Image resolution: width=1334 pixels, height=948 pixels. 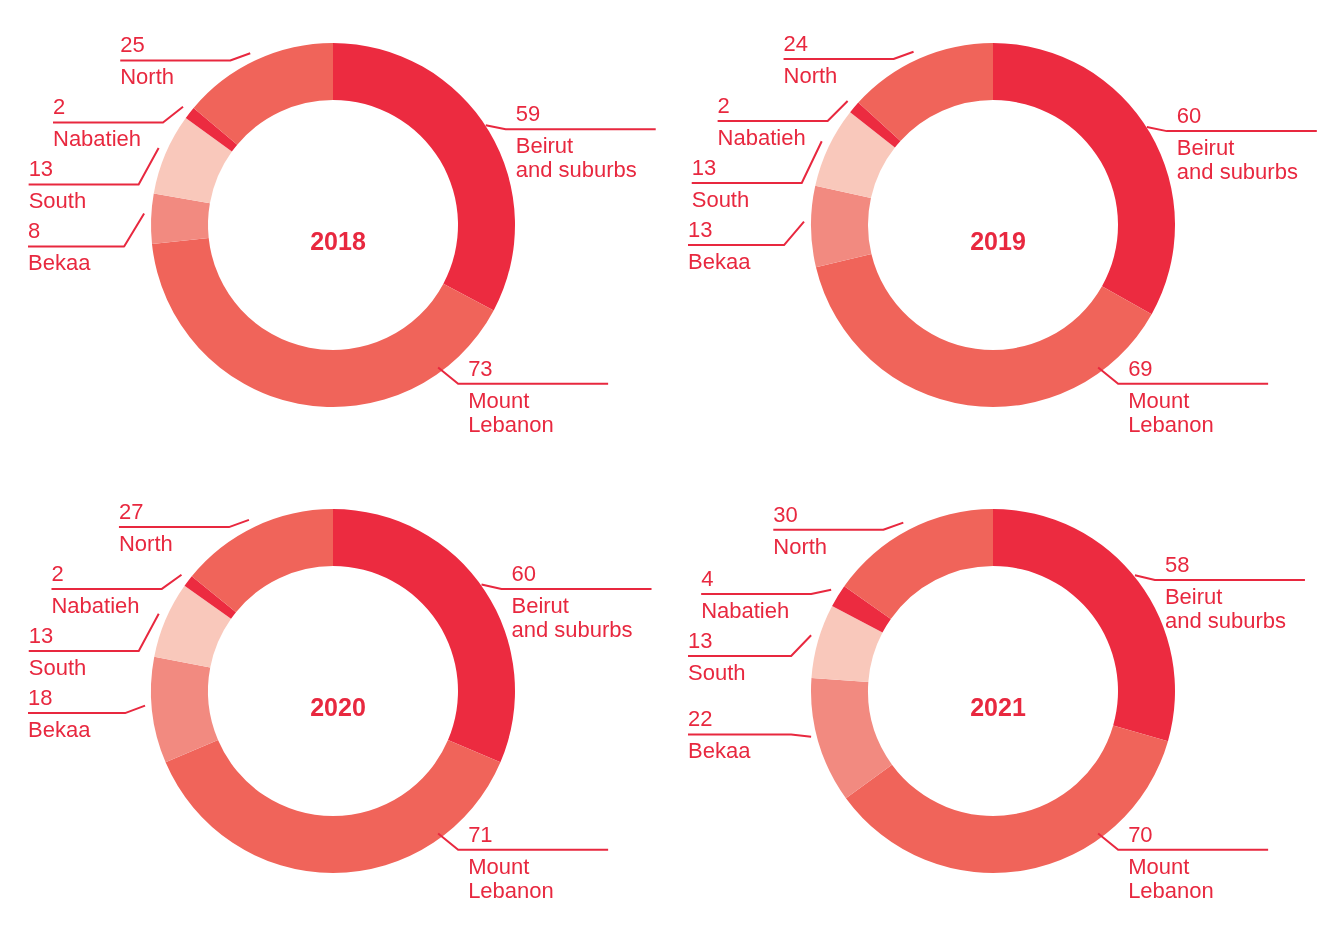 What do you see at coordinates (528, 114) in the screenshot?
I see `data-label: 59` at bounding box center [528, 114].